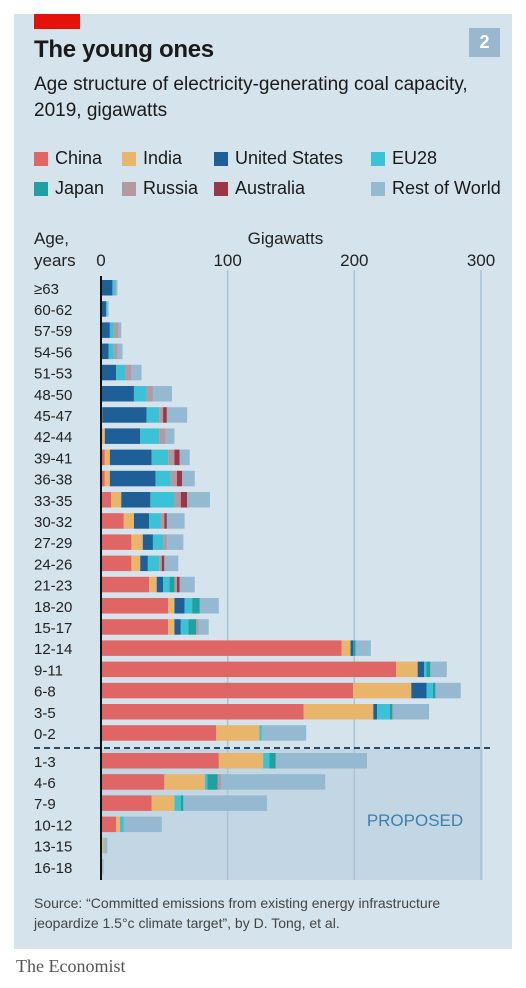  What do you see at coordinates (163, 158) in the screenshot?
I see `legend-label: India` at bounding box center [163, 158].